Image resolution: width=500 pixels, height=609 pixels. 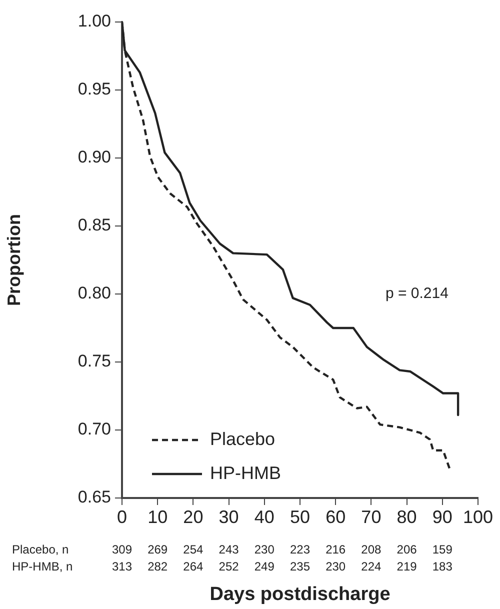 What do you see at coordinates (94, 157) in the screenshot?
I see `y-tick-label: 0.90` at bounding box center [94, 157].